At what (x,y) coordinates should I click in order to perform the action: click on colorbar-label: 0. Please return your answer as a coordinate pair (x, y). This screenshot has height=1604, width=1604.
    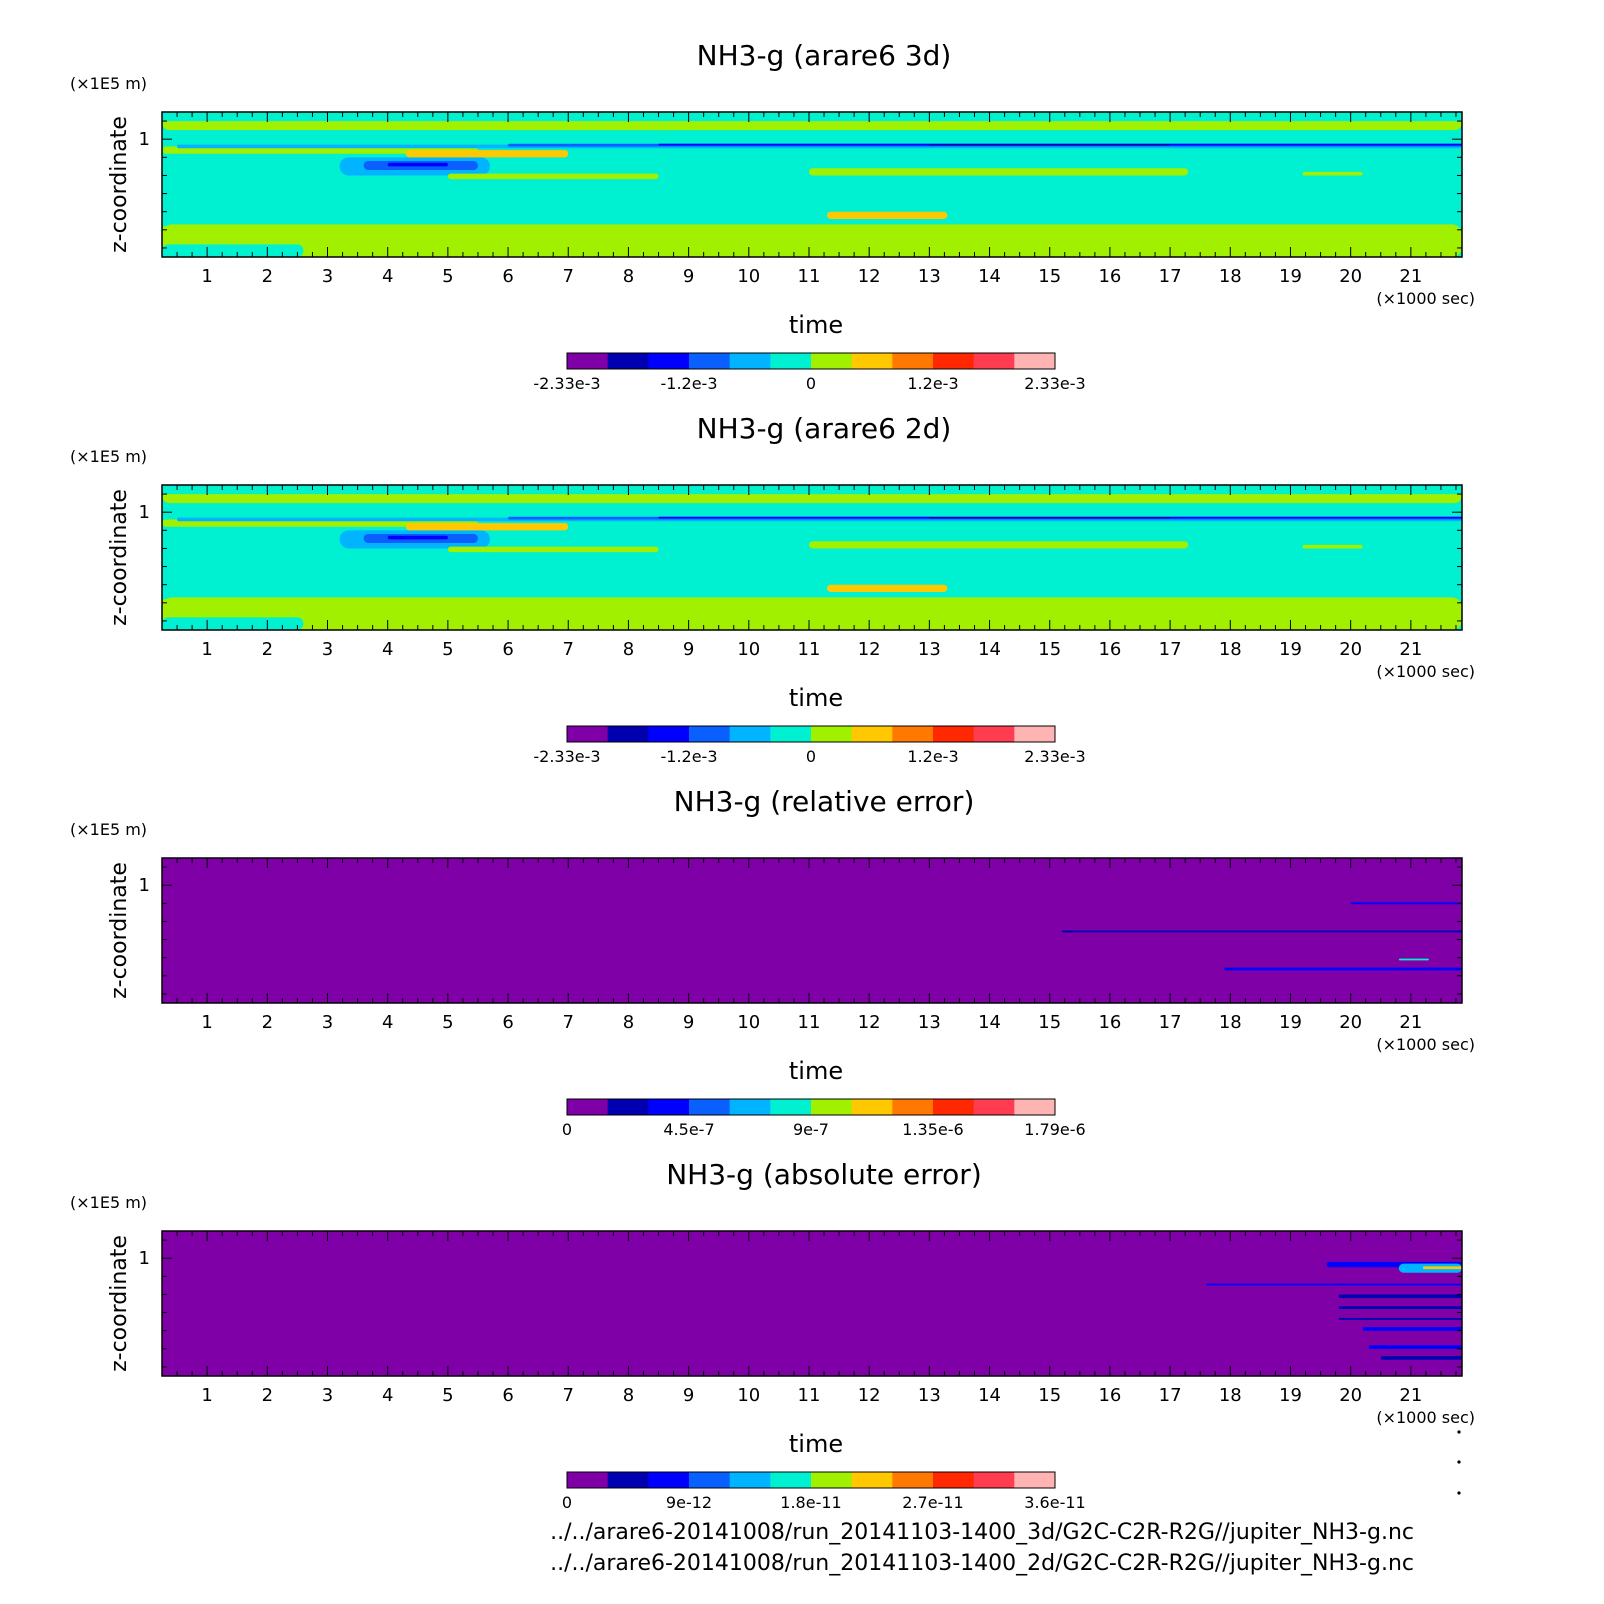
    Looking at the image, I should click on (567, 1502).